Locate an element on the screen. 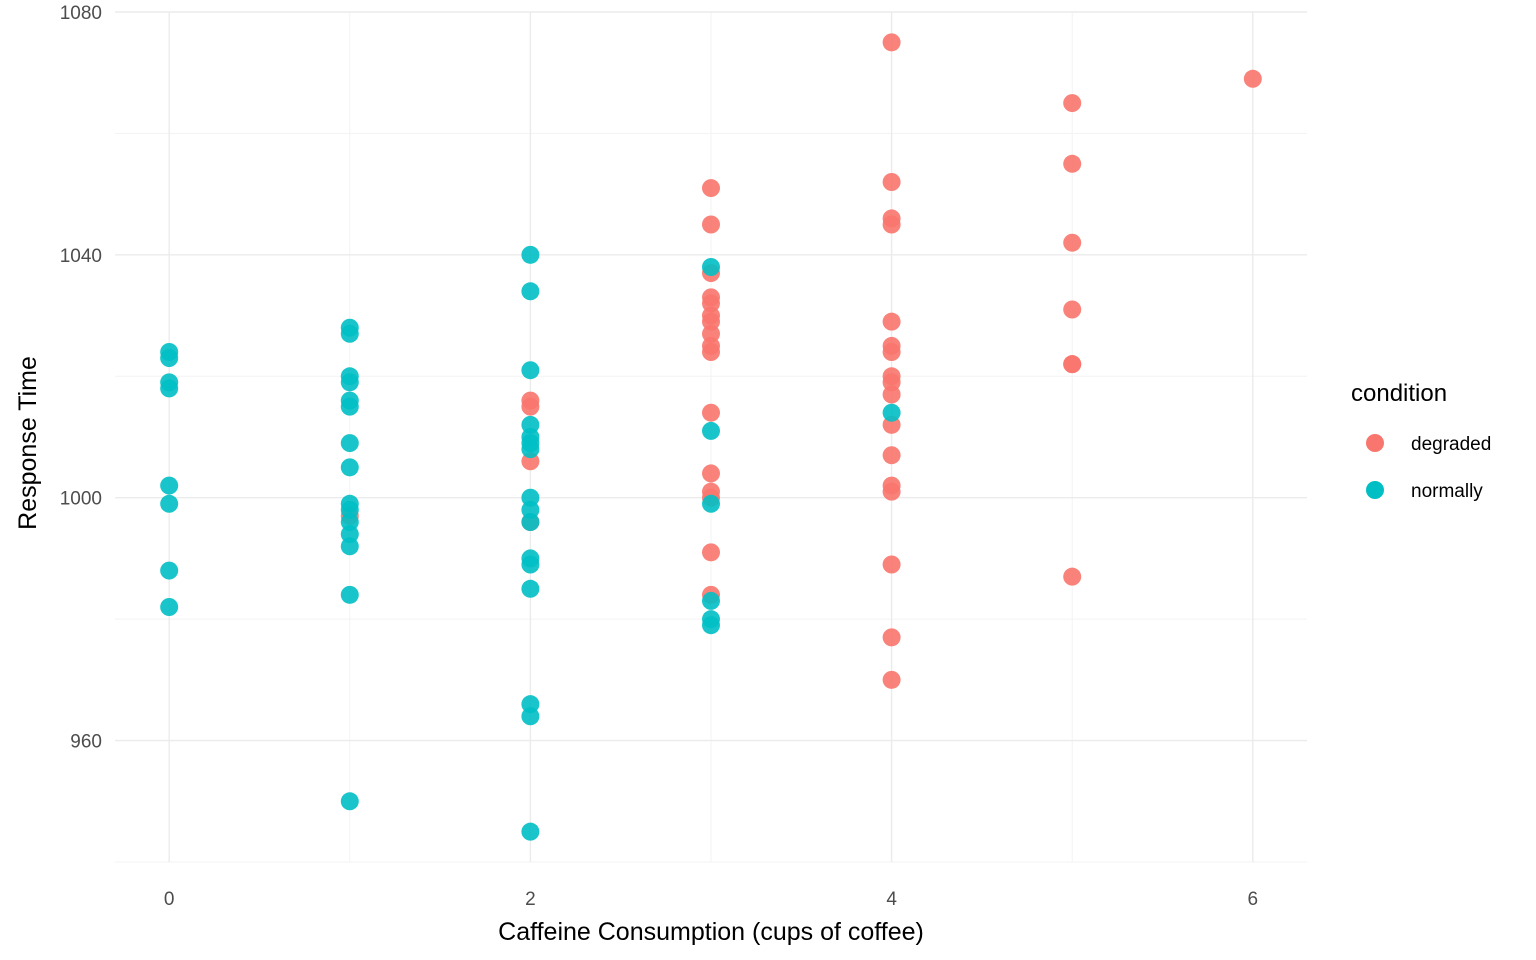  legend-key-degraded is located at coordinates (1375, 443).